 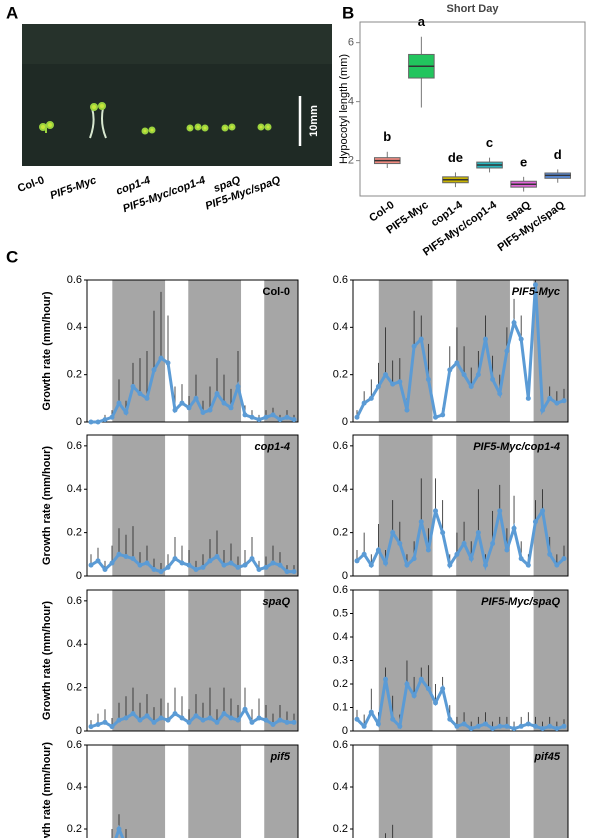 What do you see at coordinates (455, 157) in the screenshot?
I see `significance-letter: de` at bounding box center [455, 157].